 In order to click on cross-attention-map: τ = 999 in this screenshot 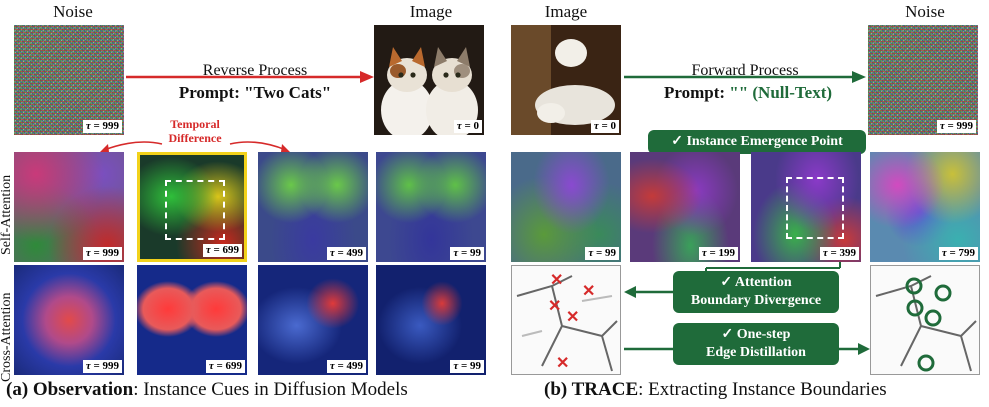, I will do `click(69, 320)`.